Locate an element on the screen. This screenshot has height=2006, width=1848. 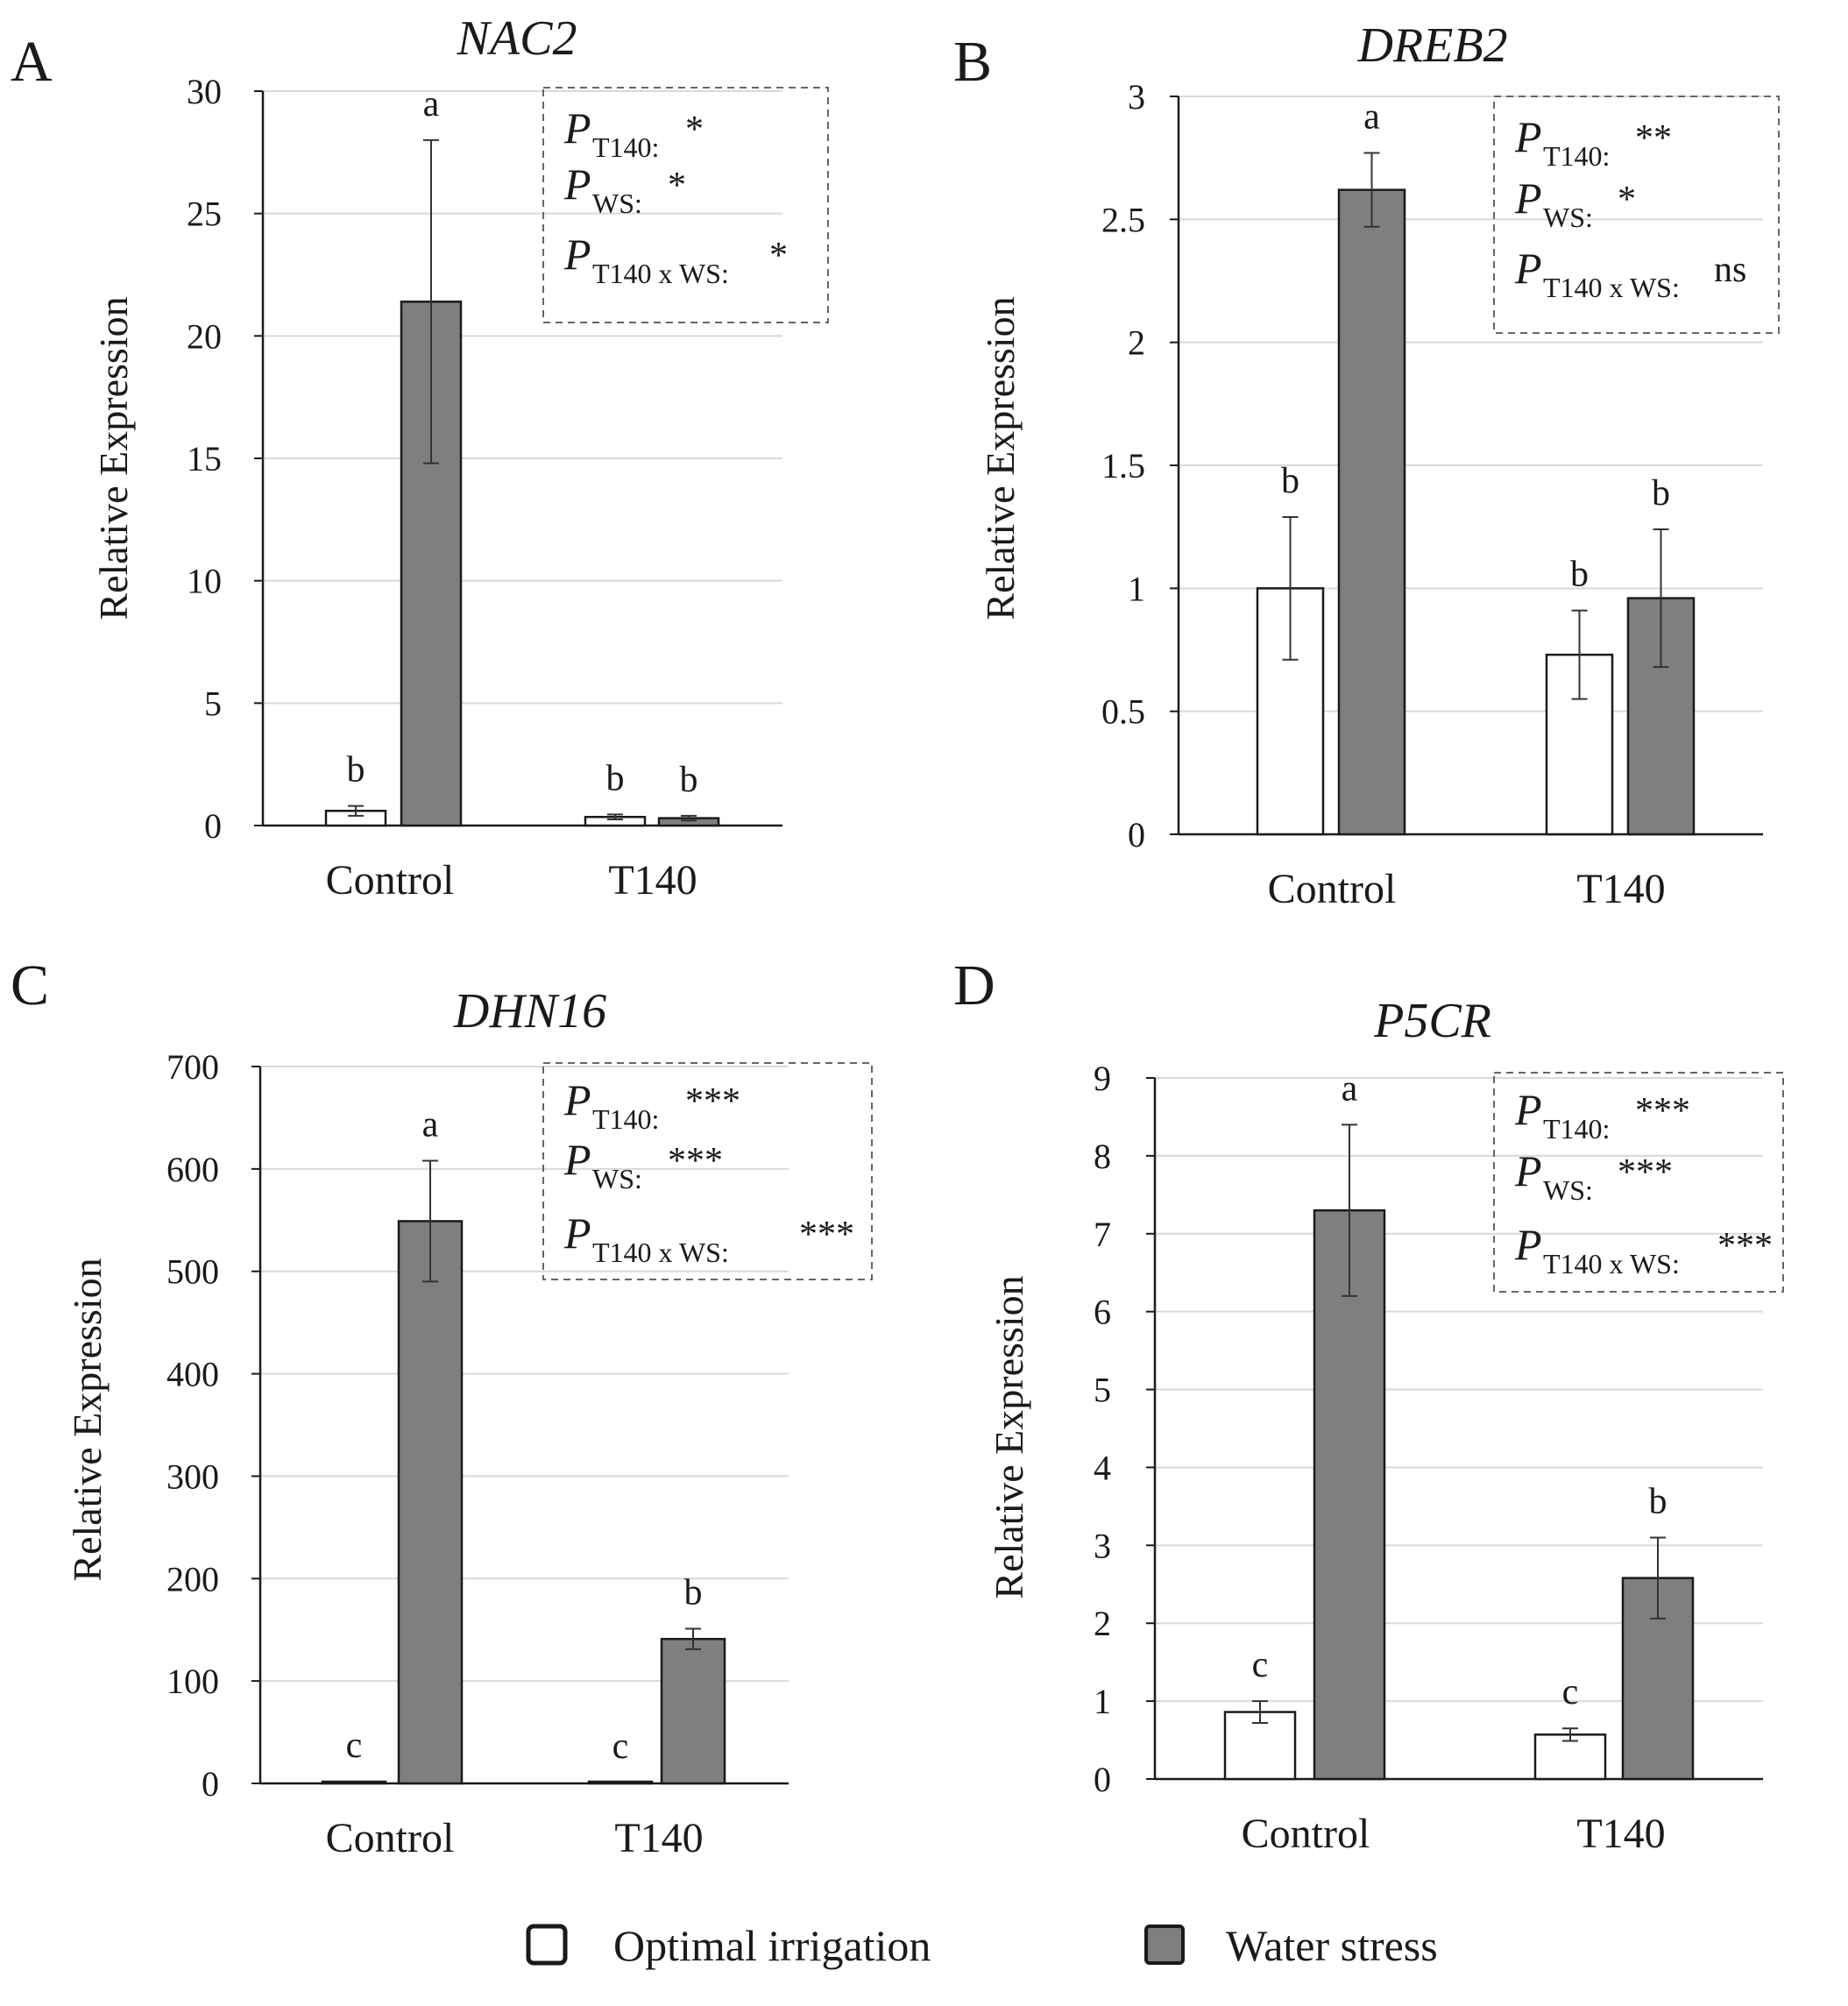
panel-letter: C is located at coordinates (30, 985).